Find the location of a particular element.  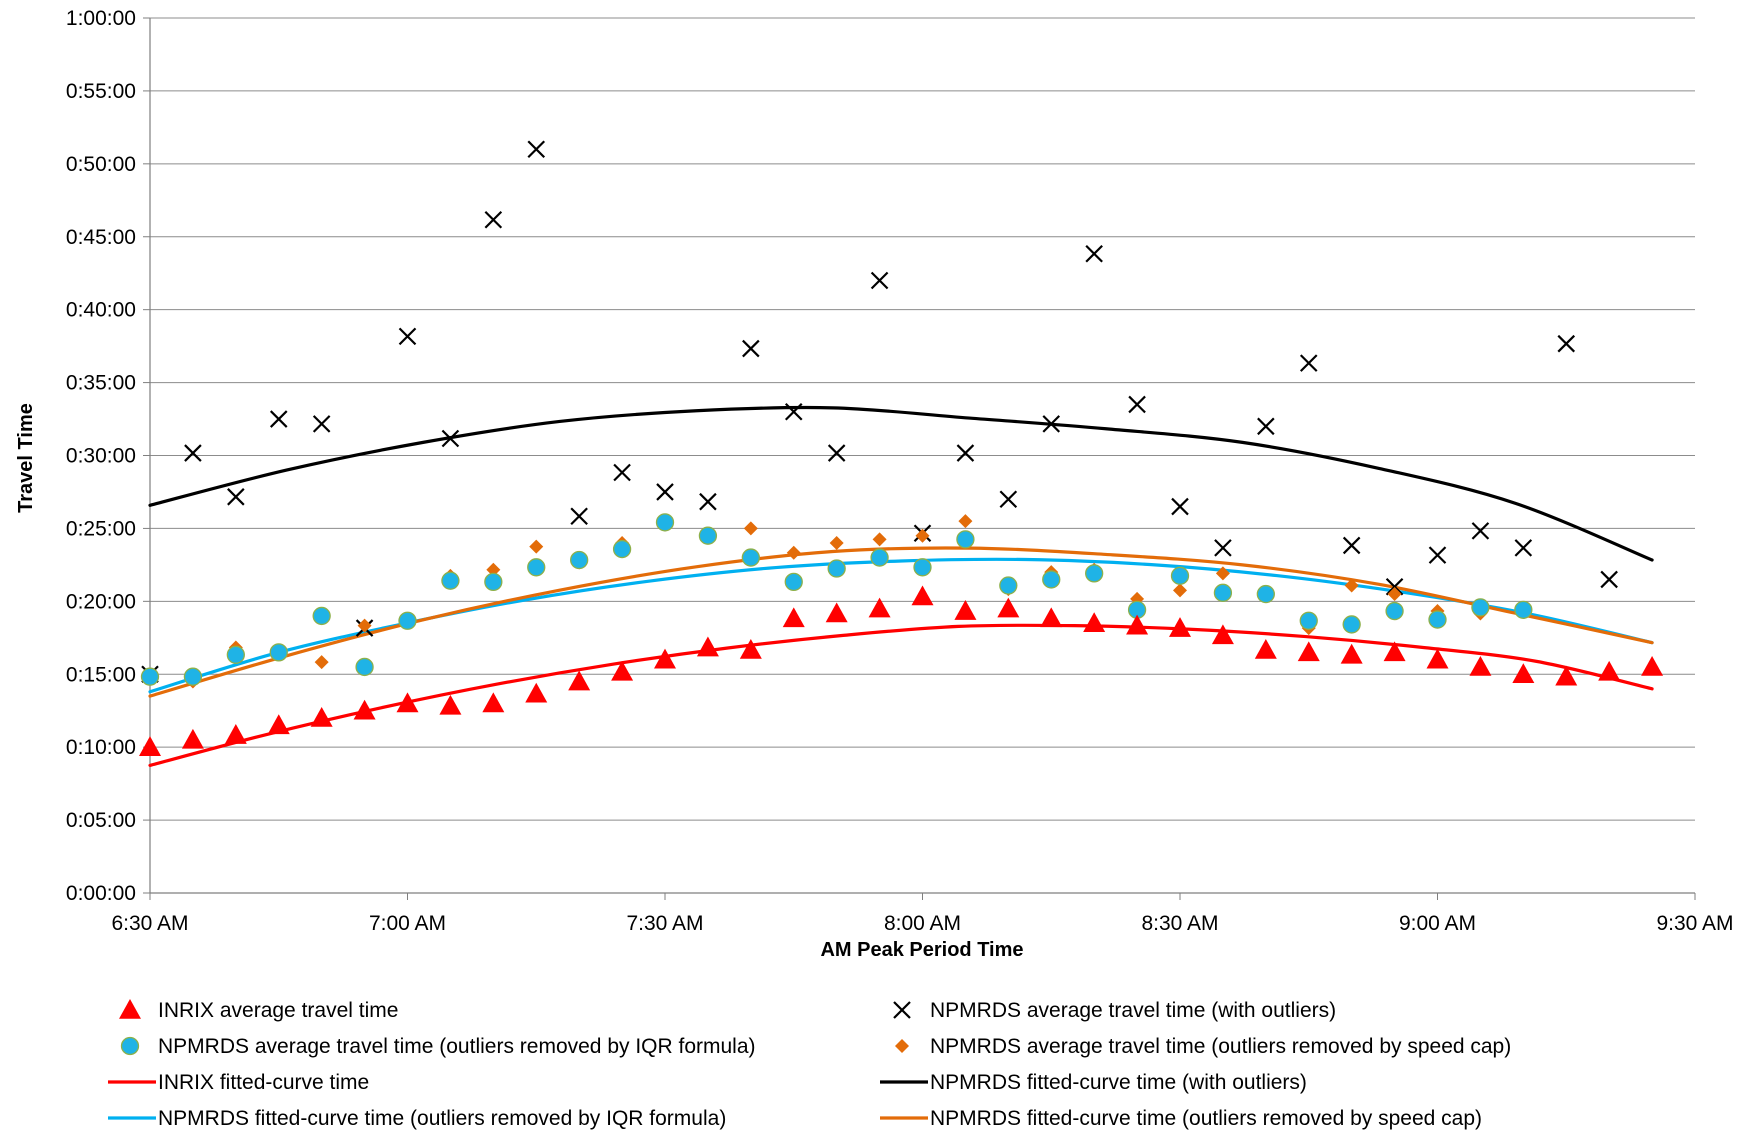

legend-item: INRIX average travel time is located at coordinates (258, 1010).